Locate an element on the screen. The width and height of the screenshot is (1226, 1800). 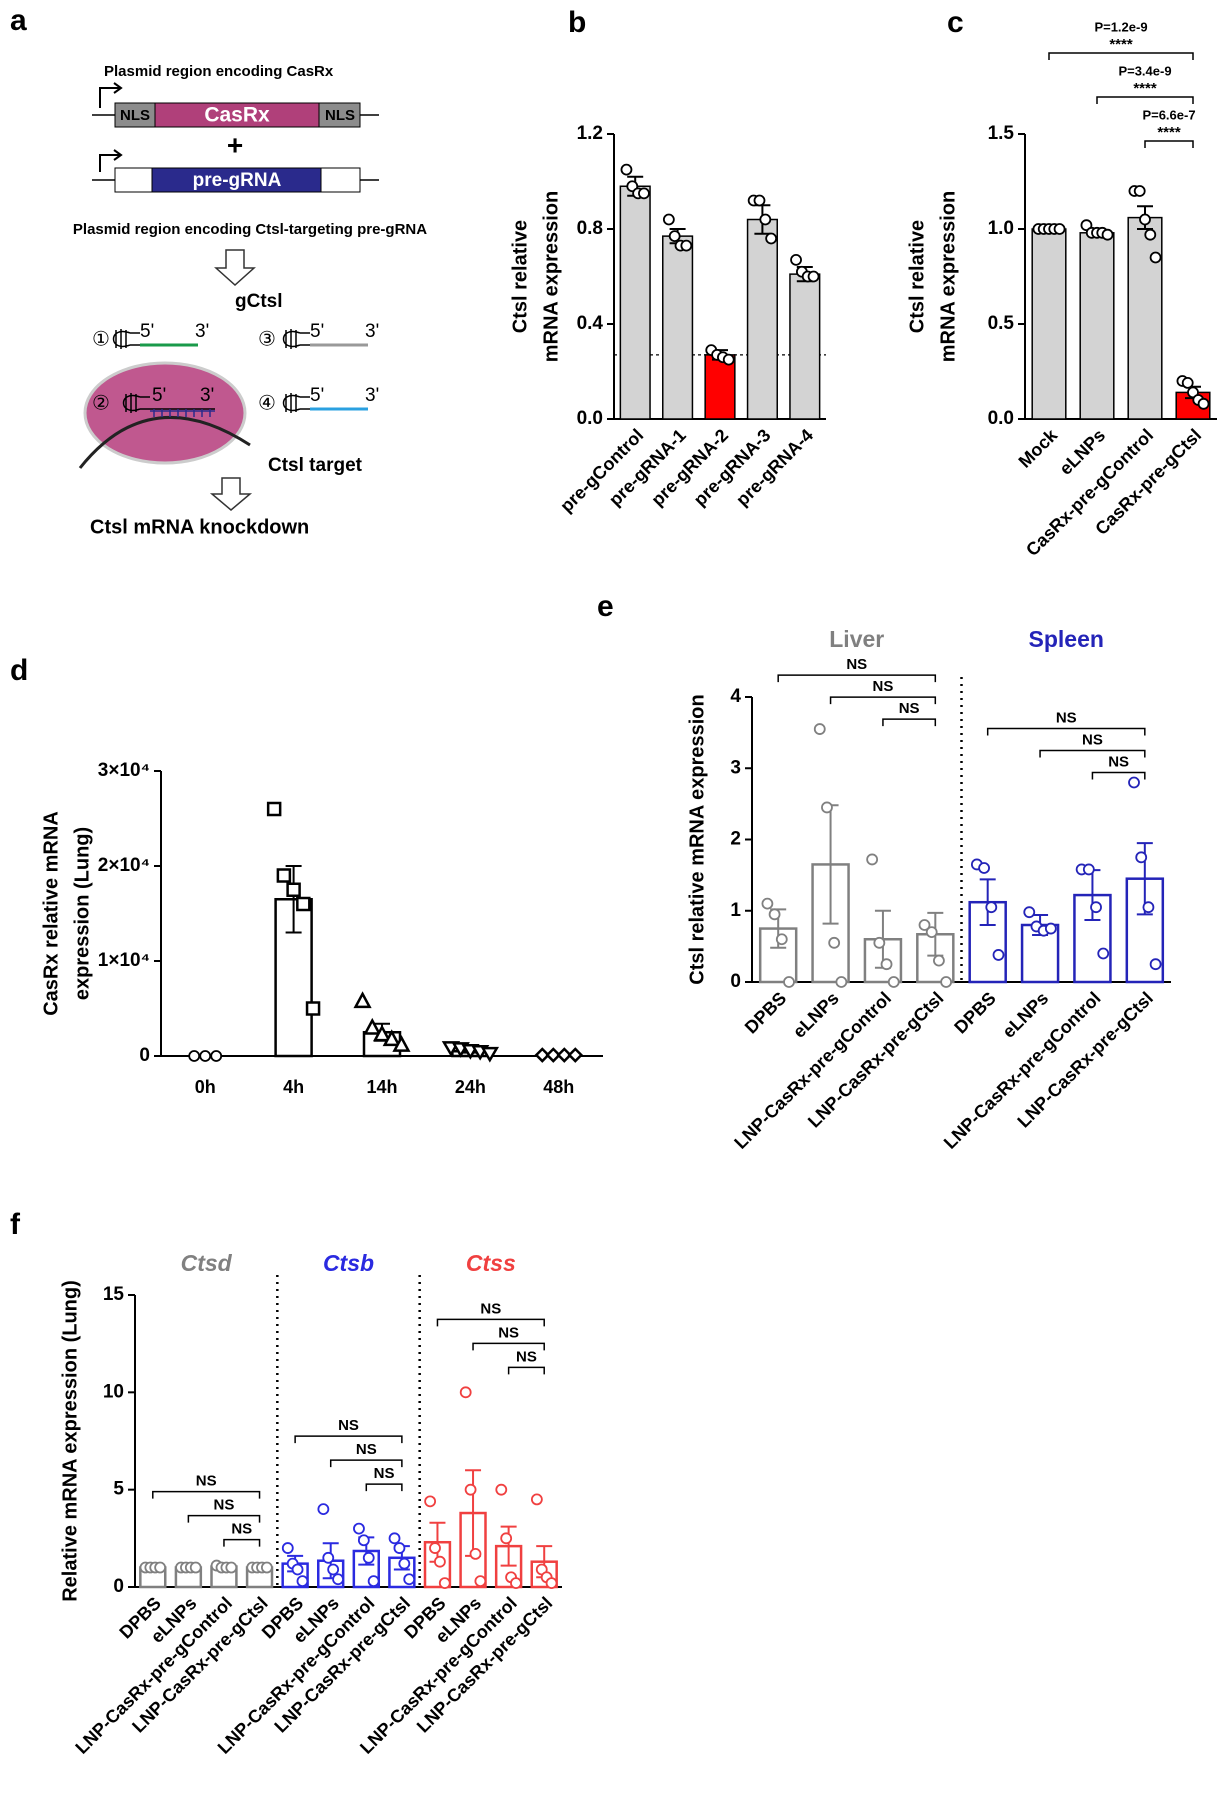
guide-number: ② is located at coordinates (101, 403).